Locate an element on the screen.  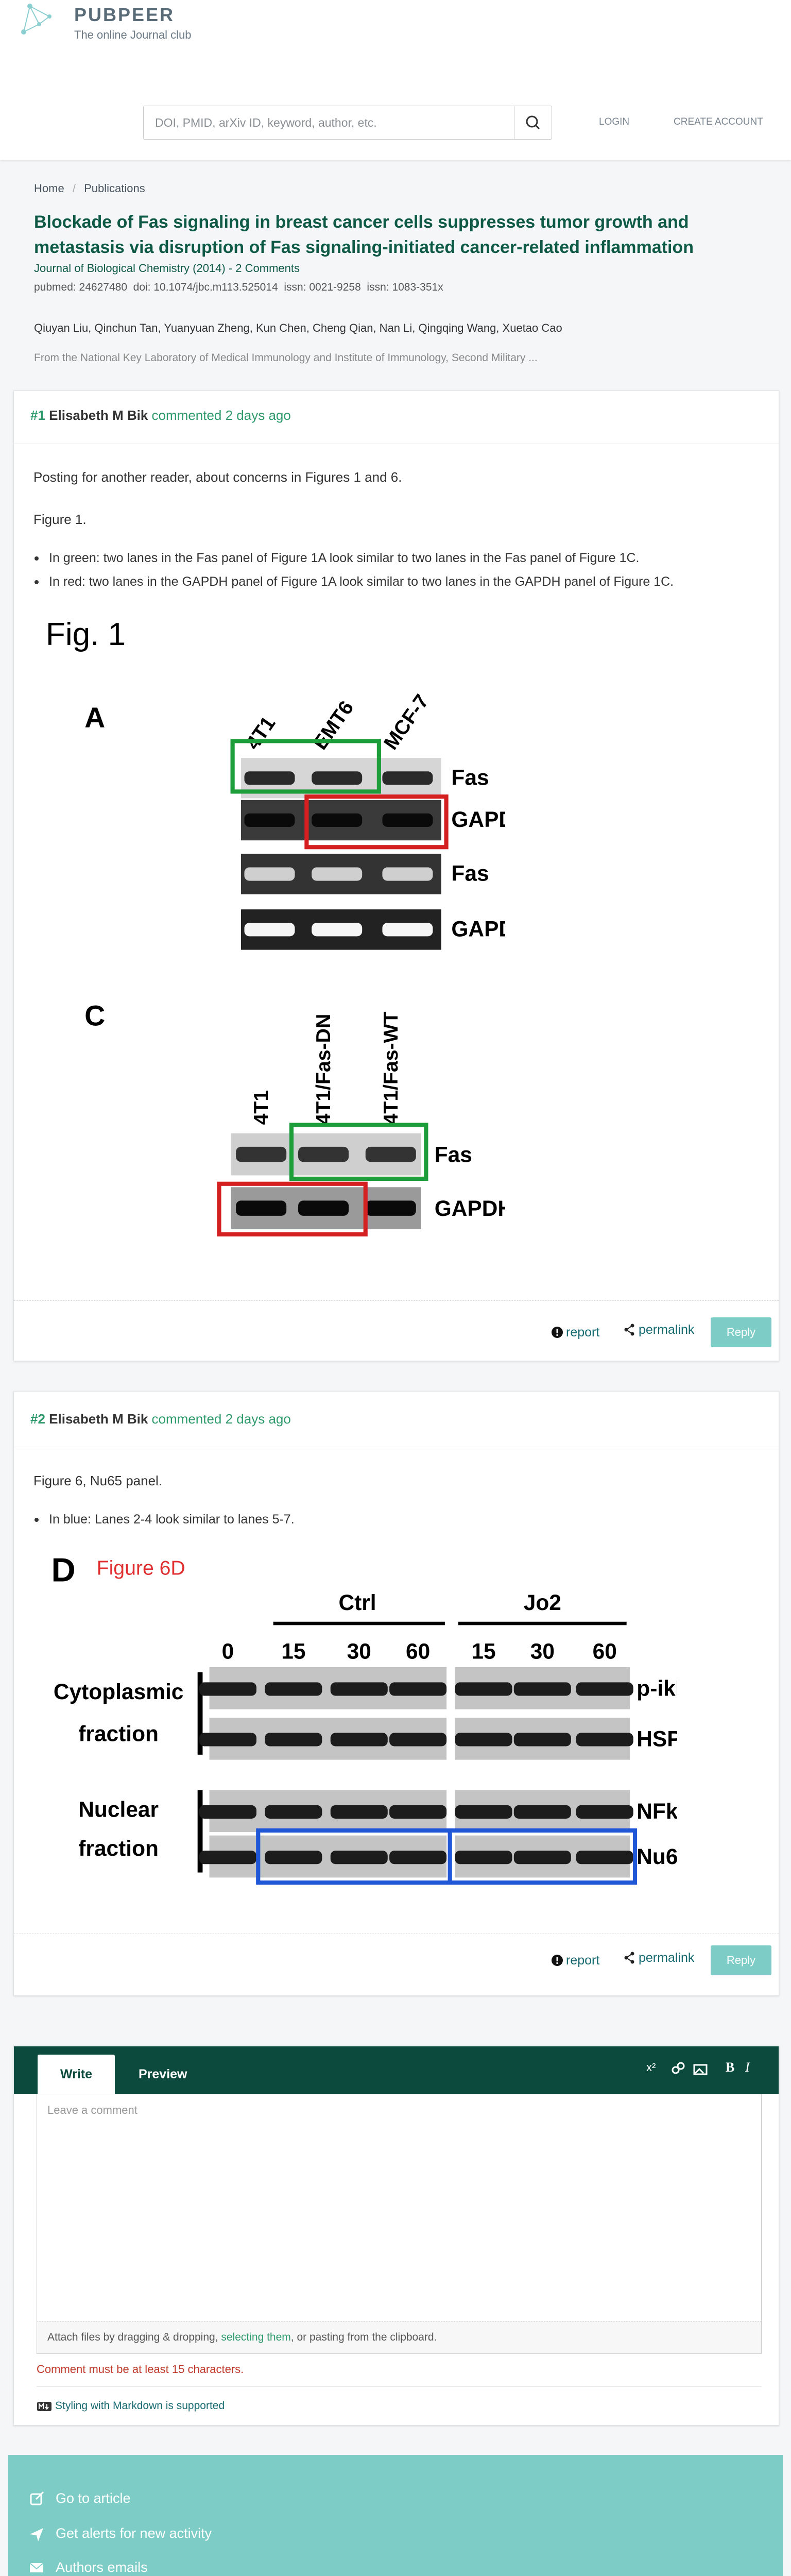
logo: PUBPEER is located at coordinates (124, 14).